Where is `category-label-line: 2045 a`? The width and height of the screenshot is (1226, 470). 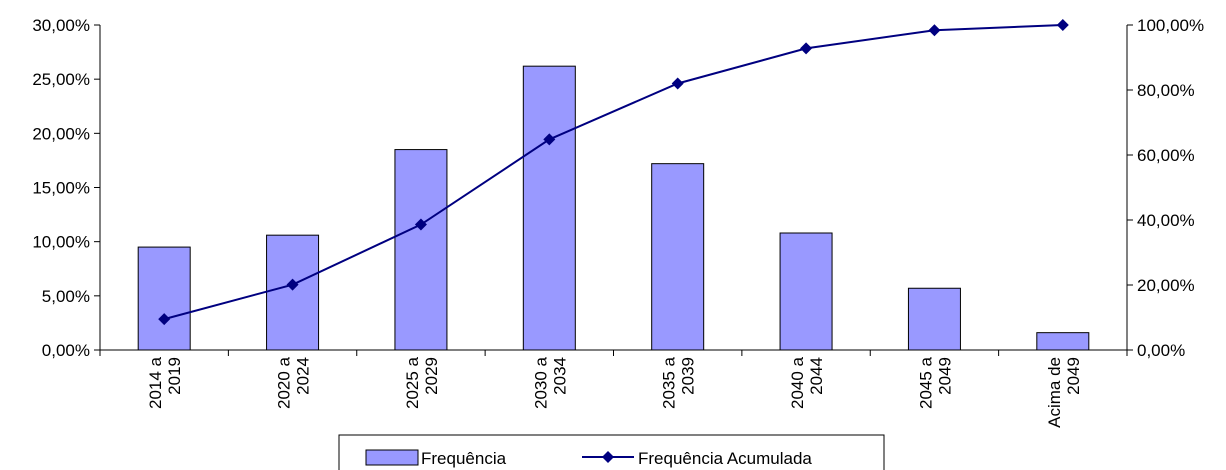 category-label-line: 2045 a is located at coordinates (925, 382).